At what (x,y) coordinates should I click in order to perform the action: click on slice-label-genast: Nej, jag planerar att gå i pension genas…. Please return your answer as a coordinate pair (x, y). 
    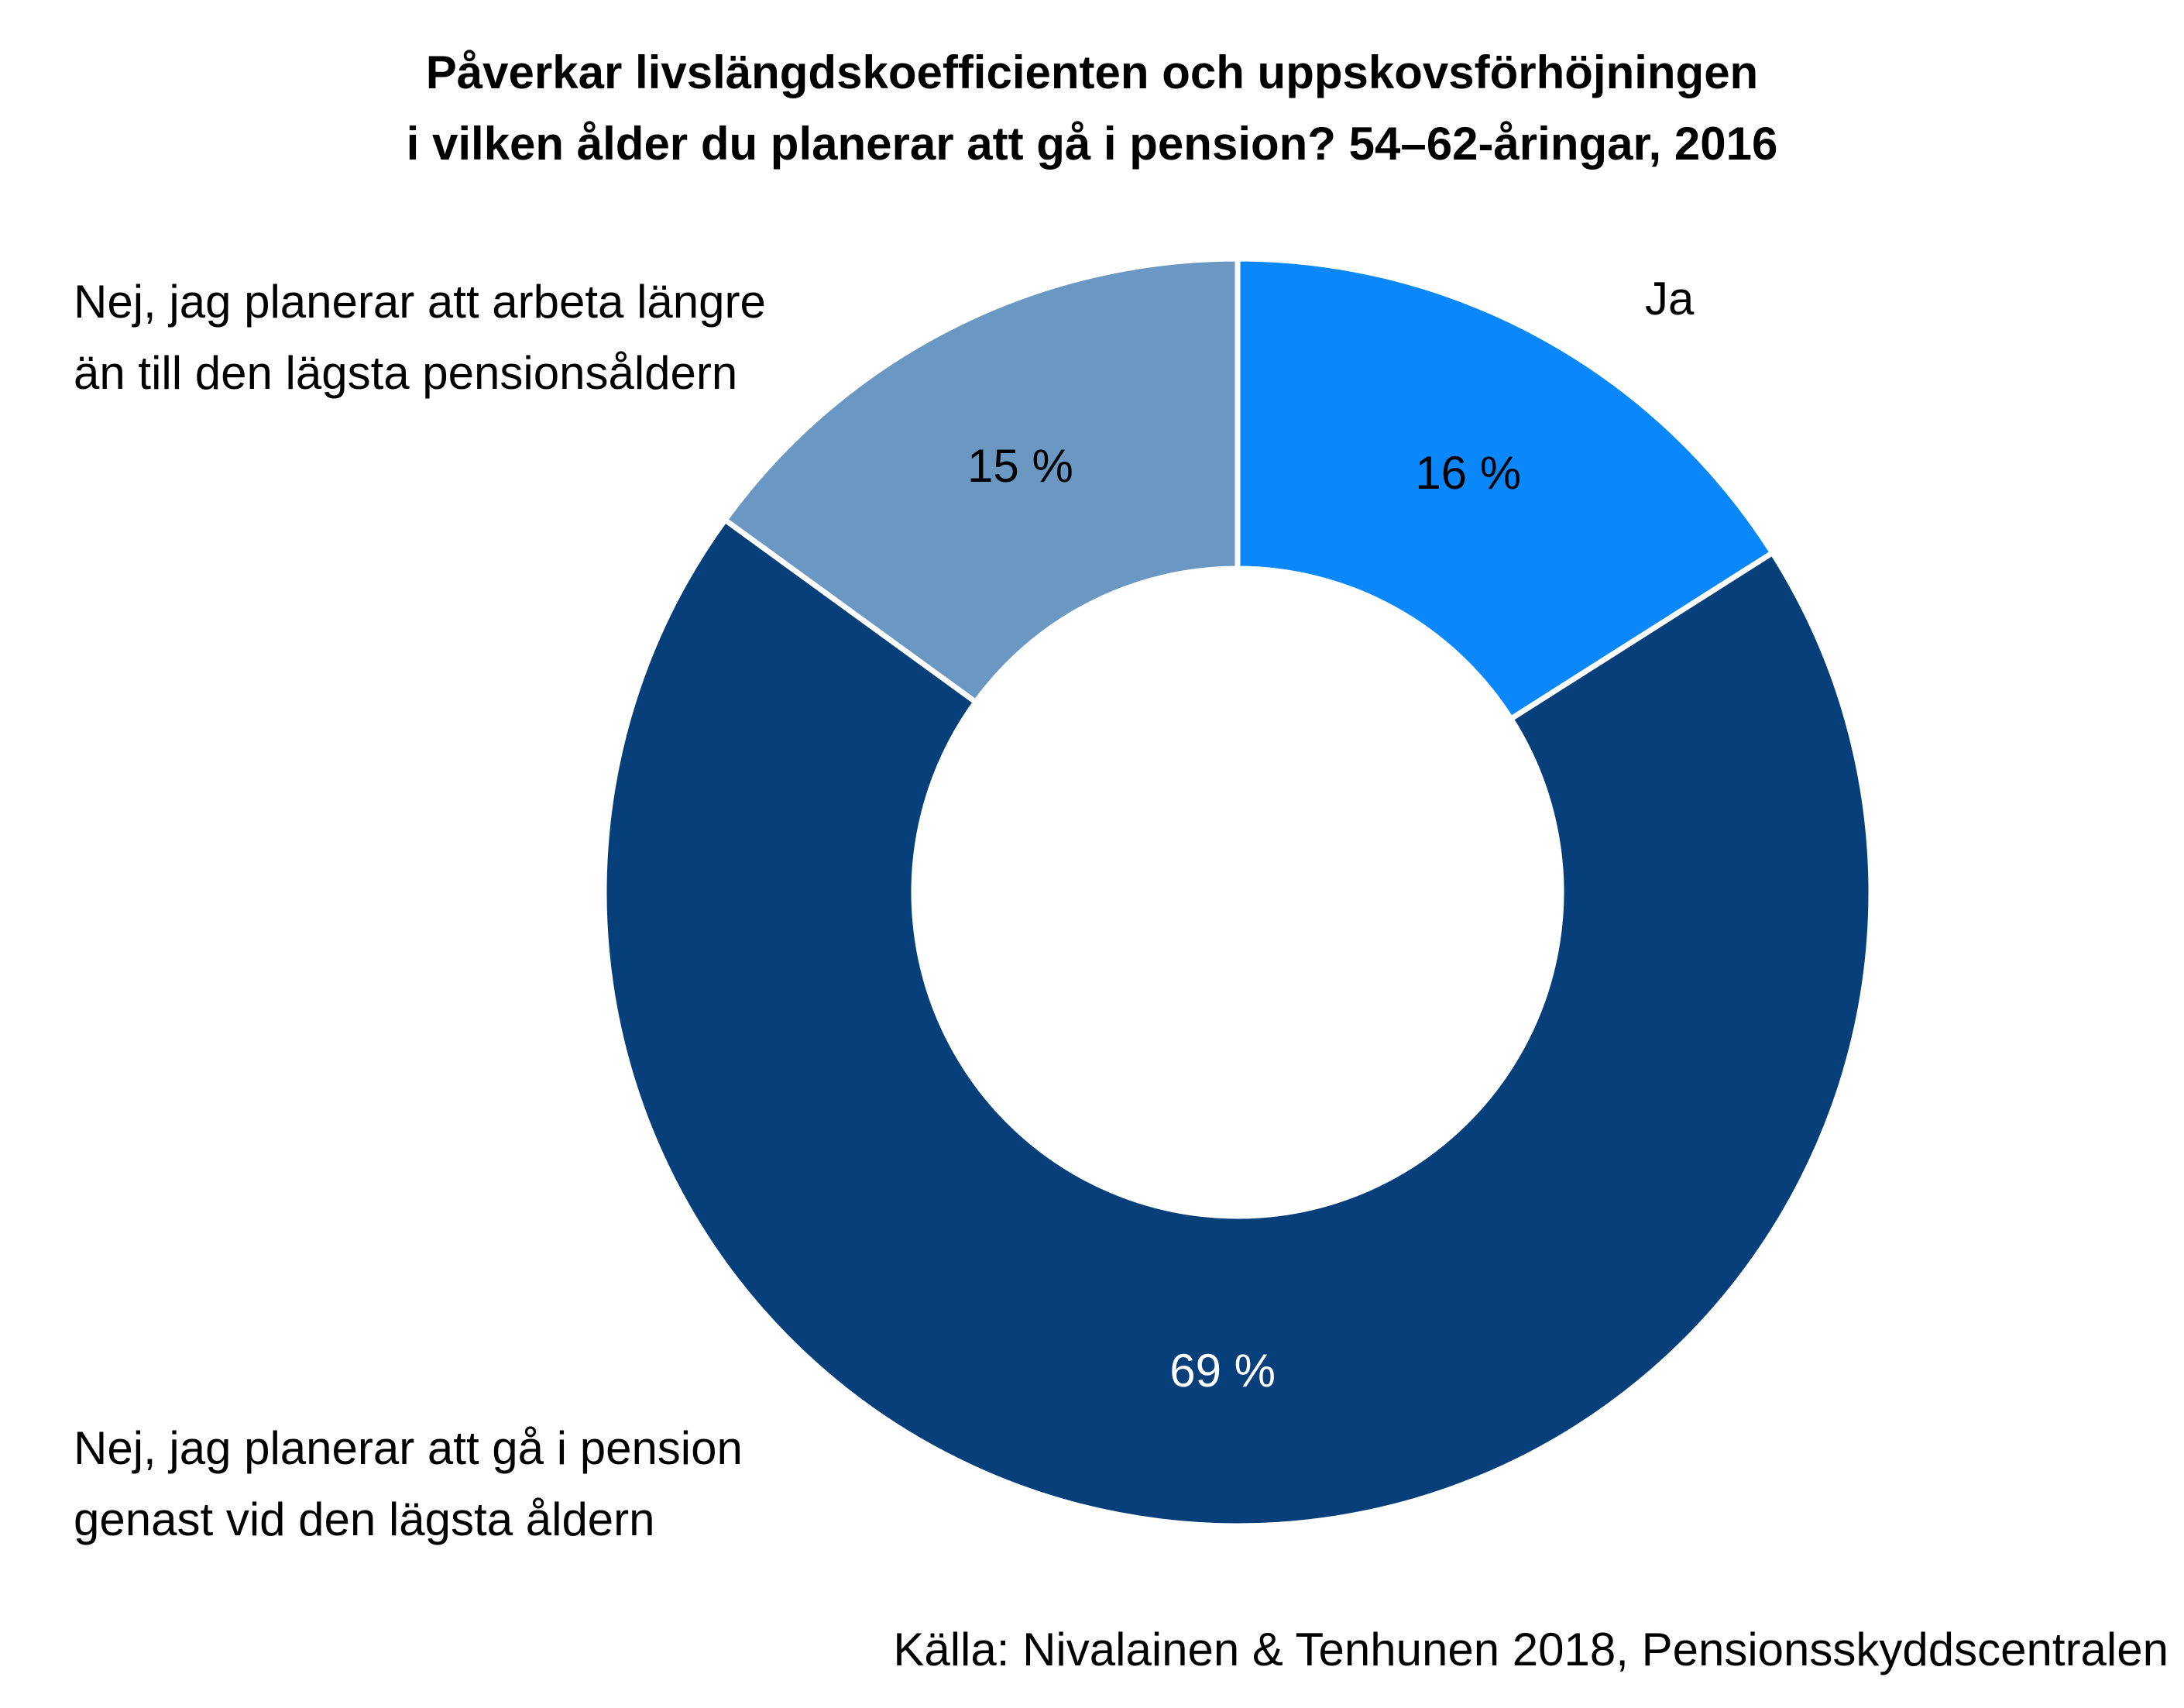
    Looking at the image, I should click on (408, 1484).